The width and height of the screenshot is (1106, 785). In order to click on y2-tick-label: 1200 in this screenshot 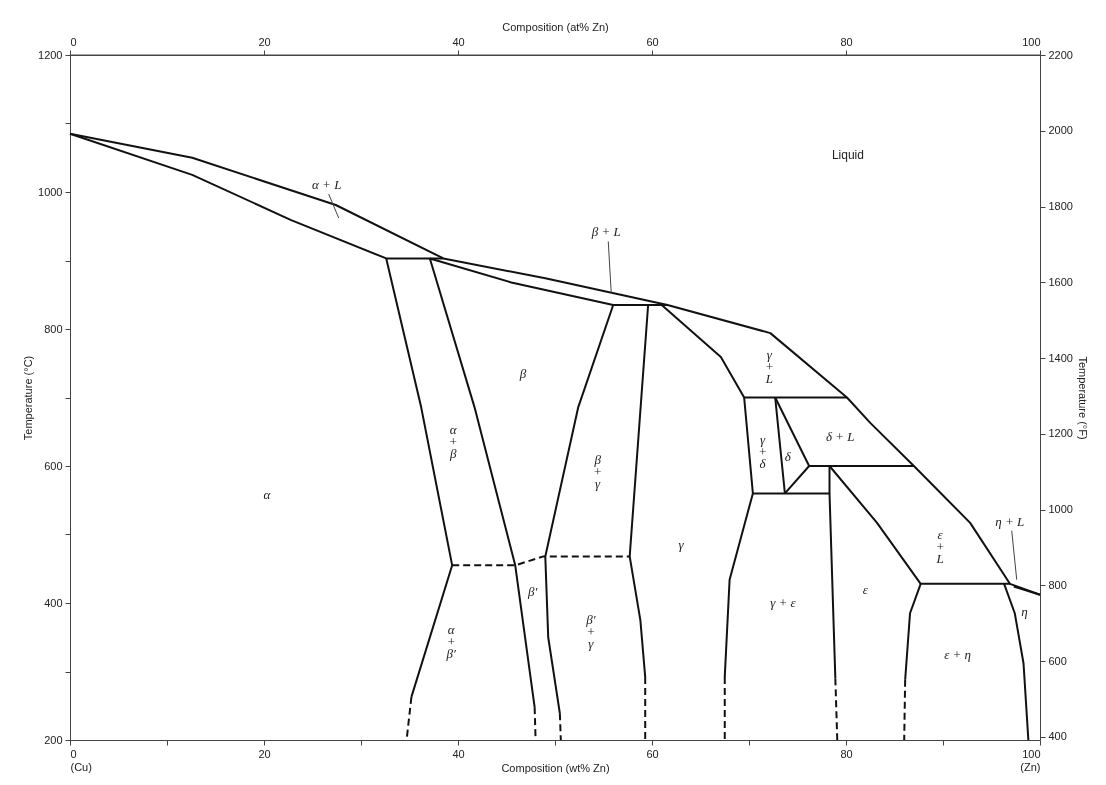, I will do `click(1060, 433)`.